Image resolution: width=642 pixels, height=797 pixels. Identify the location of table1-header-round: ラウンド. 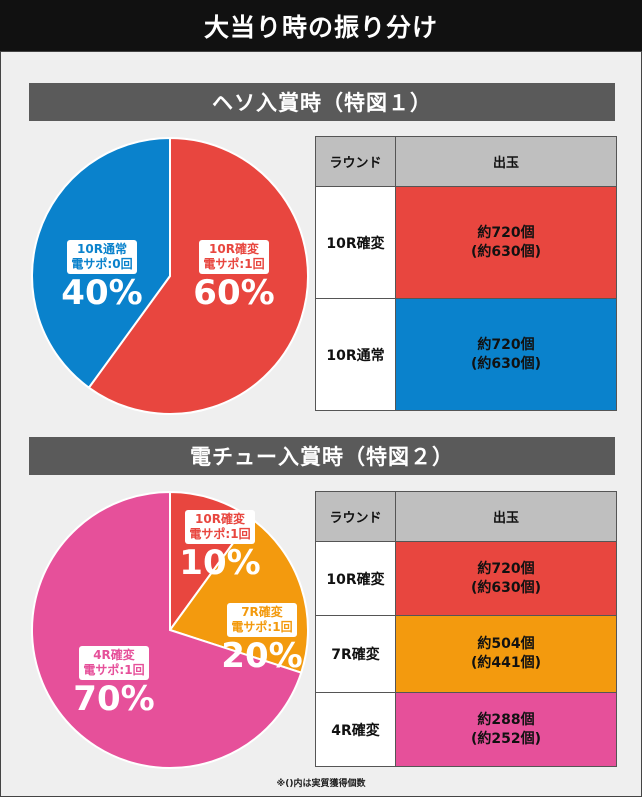
(355, 161).